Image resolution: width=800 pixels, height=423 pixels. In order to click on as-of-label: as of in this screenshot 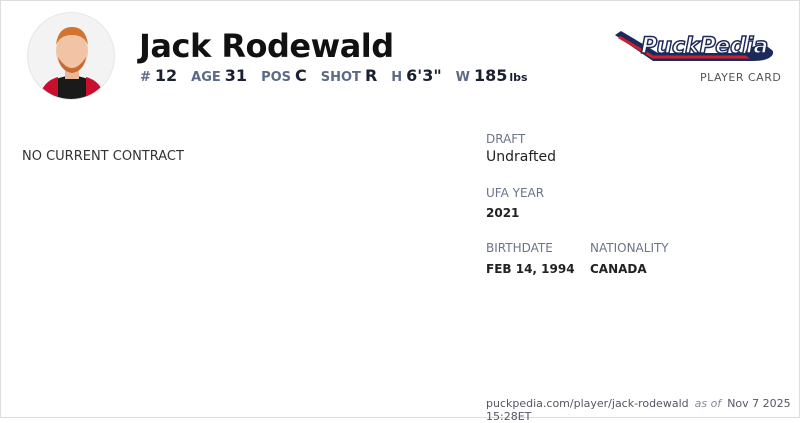, I will do `click(708, 403)`.